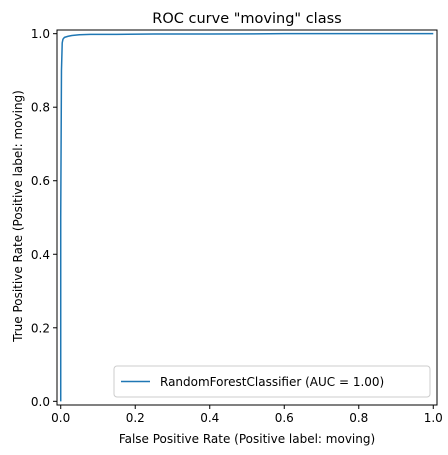  Describe the element at coordinates (60, 418) in the screenshot. I see `x-tick-label: 0.0` at that location.